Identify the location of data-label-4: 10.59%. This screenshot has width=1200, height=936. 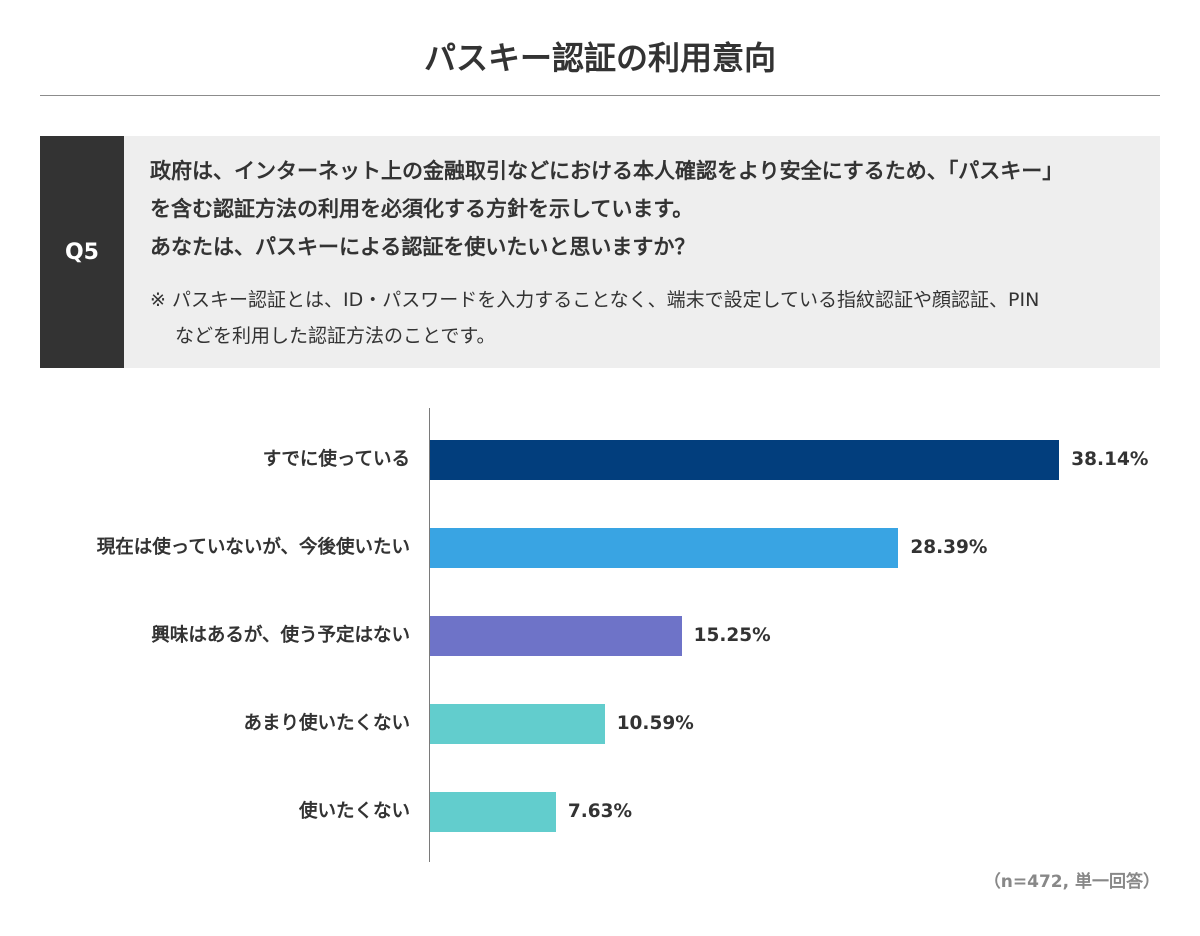
(655, 723).